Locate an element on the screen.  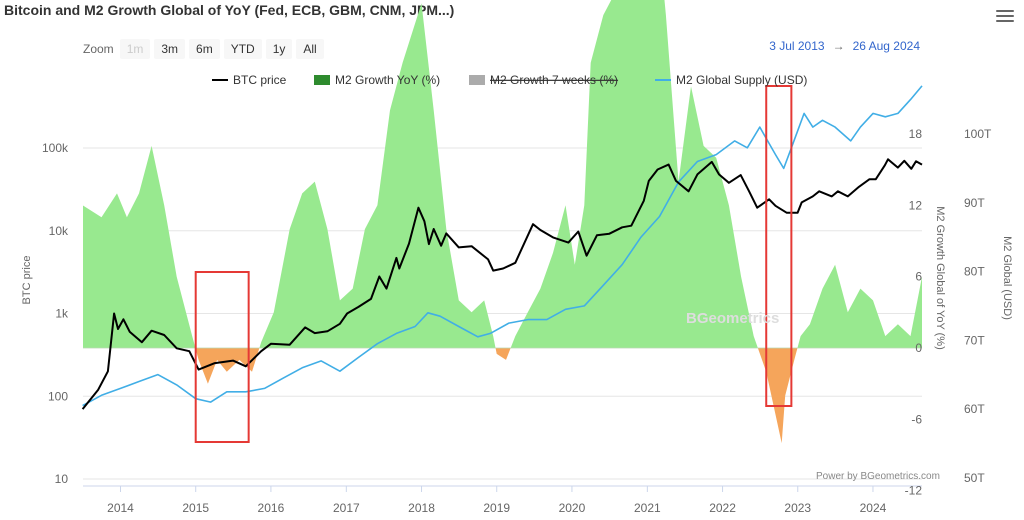
m2-growth-axis-title: M2 Growth Global of YoY (%) is located at coordinates (940, 277).